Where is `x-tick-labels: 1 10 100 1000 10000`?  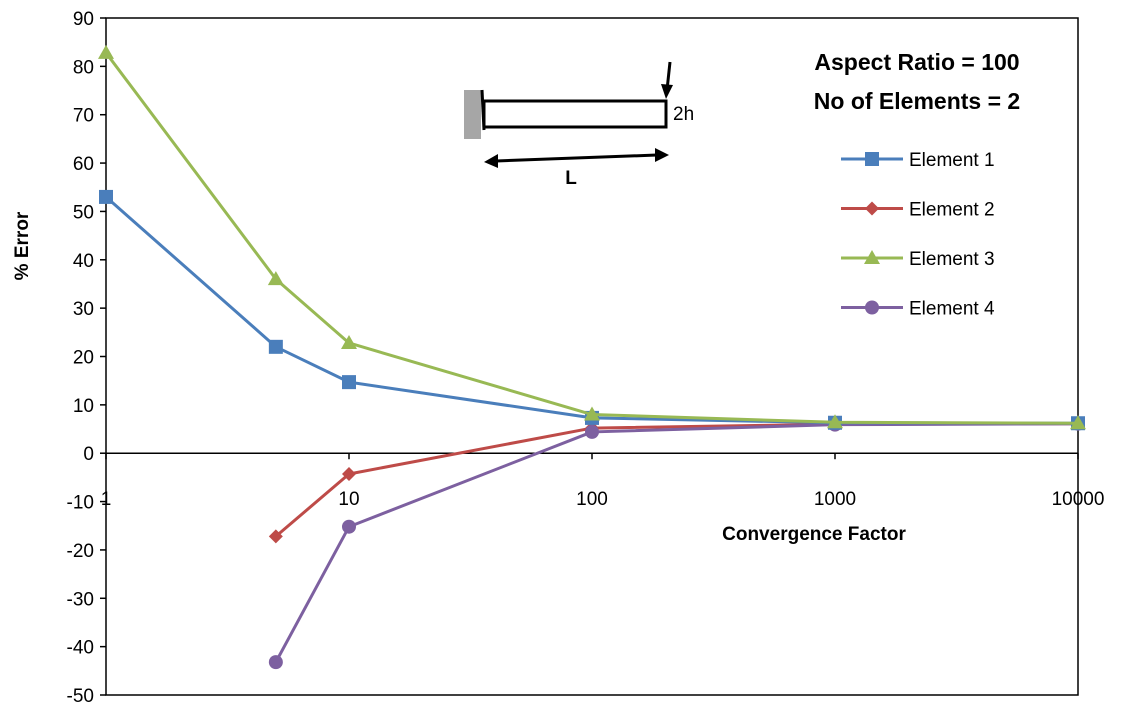
x-tick-labels: 1 10 100 1000 10000 is located at coordinates (603, 499).